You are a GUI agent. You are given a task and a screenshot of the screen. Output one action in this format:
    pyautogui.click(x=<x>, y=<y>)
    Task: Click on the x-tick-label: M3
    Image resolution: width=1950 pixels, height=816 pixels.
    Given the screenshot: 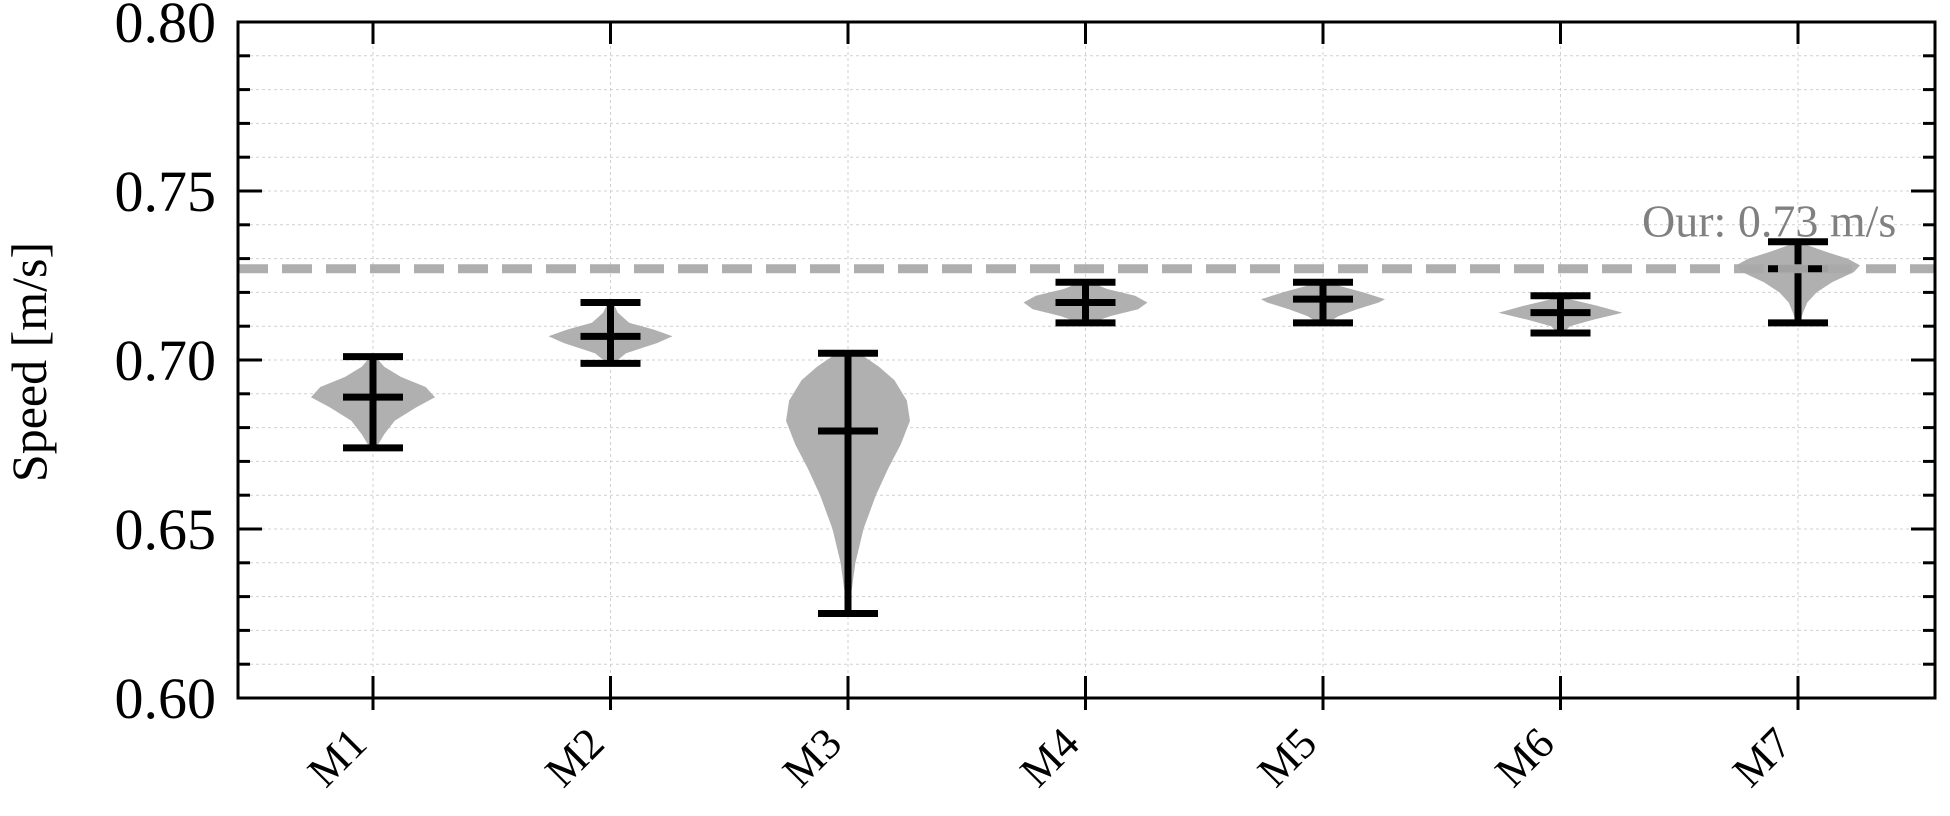 What is the action you would take?
    pyautogui.click(x=812, y=757)
    